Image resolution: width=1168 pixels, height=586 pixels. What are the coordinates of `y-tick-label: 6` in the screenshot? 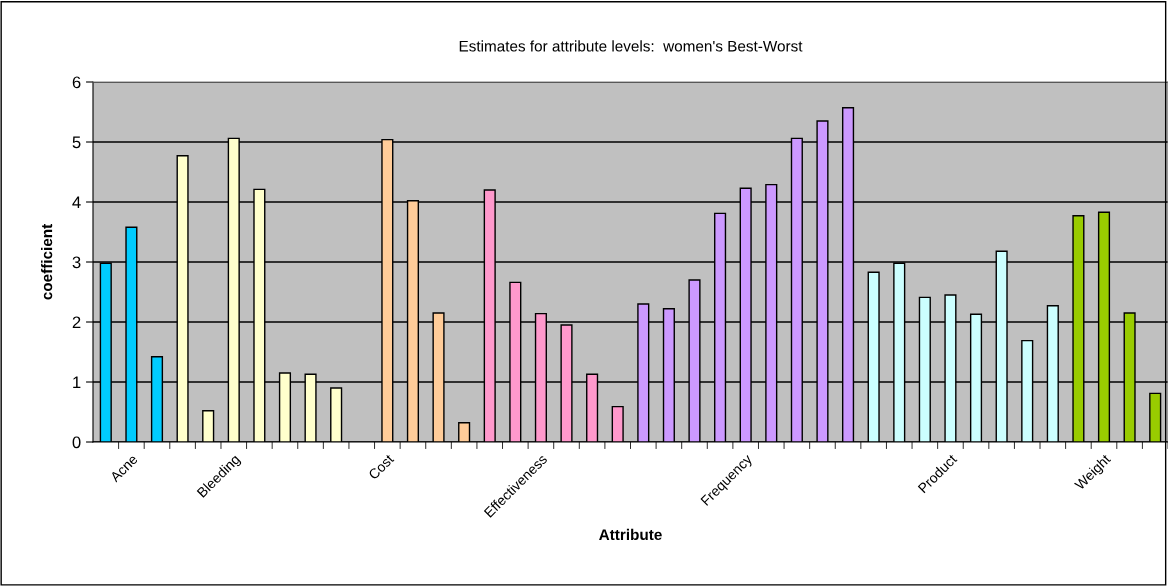 It's located at (76, 82).